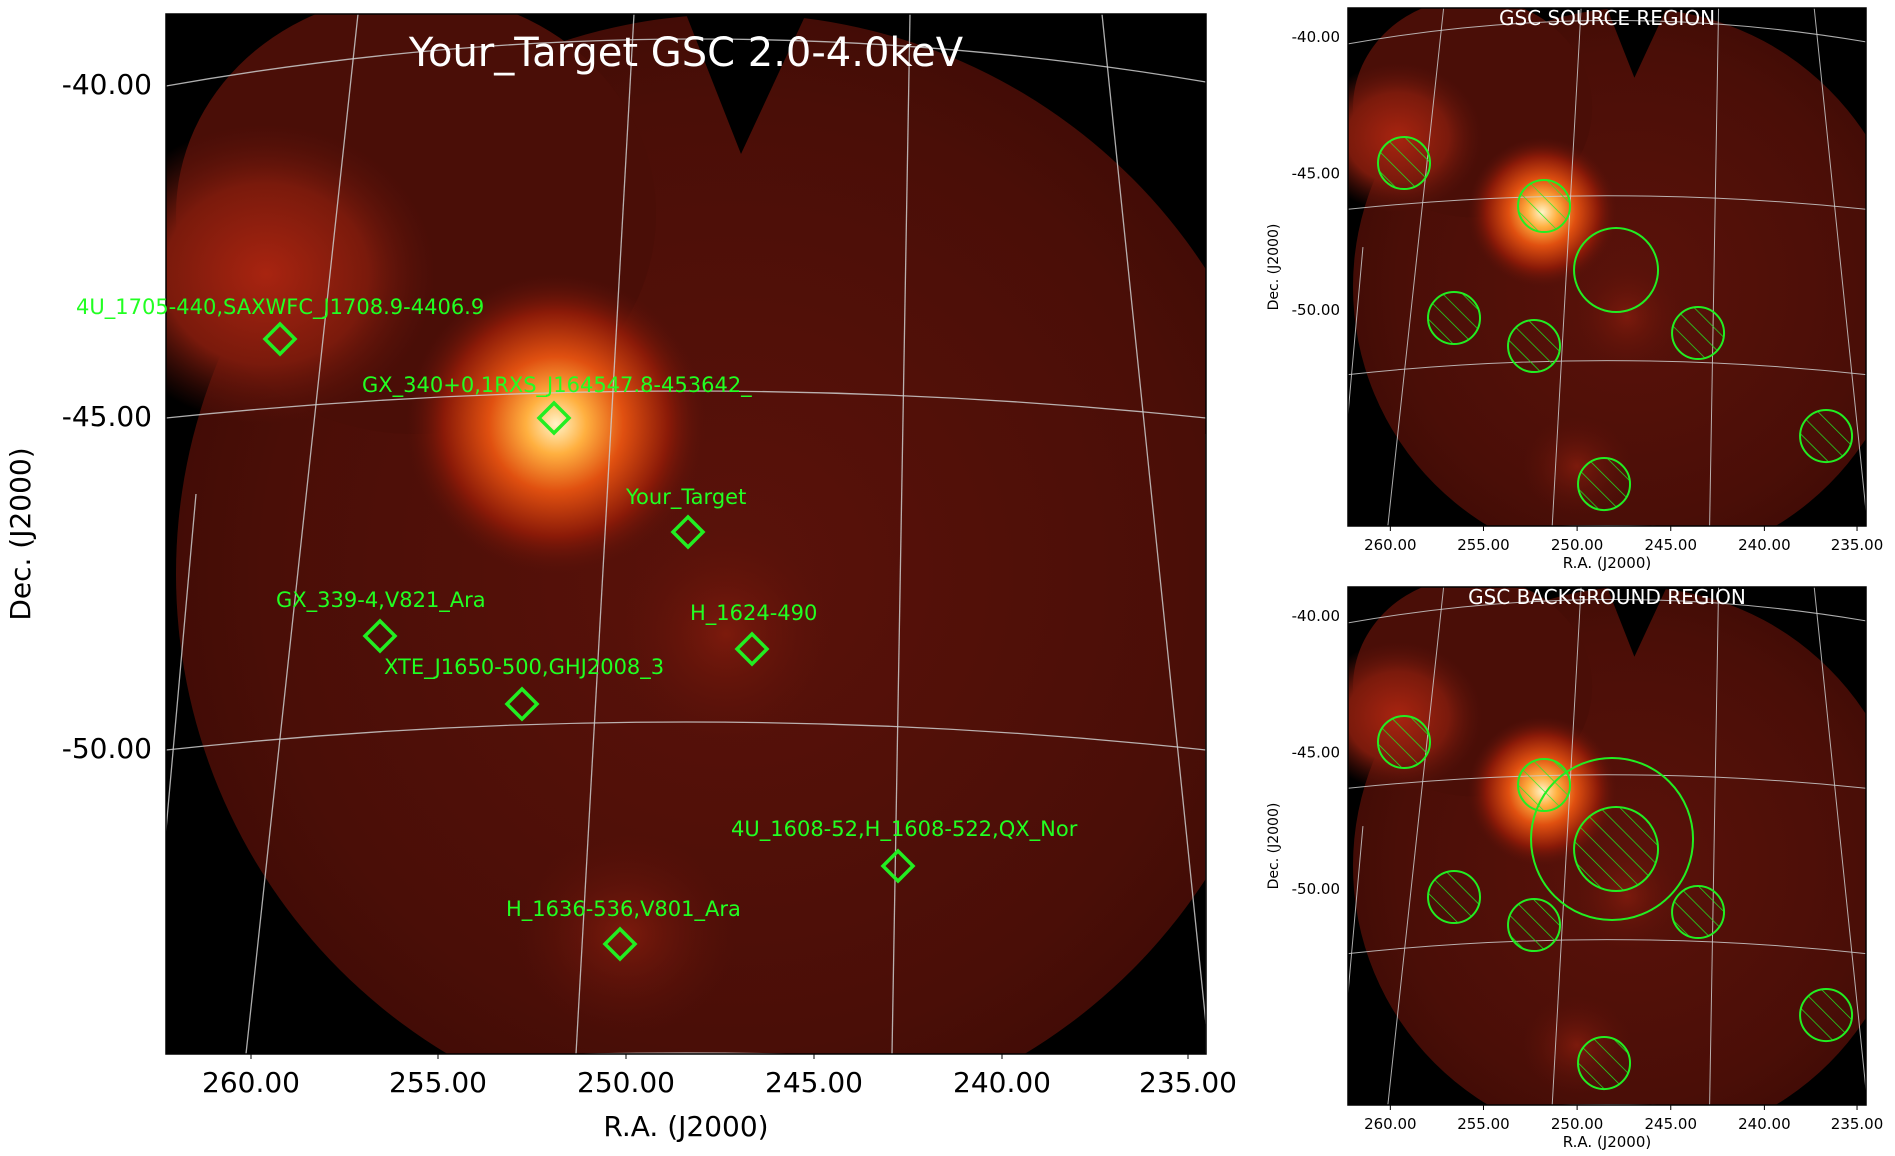 This screenshot has height=1156, width=1895. I want to click on source-region-circle, so click(1616, 270).